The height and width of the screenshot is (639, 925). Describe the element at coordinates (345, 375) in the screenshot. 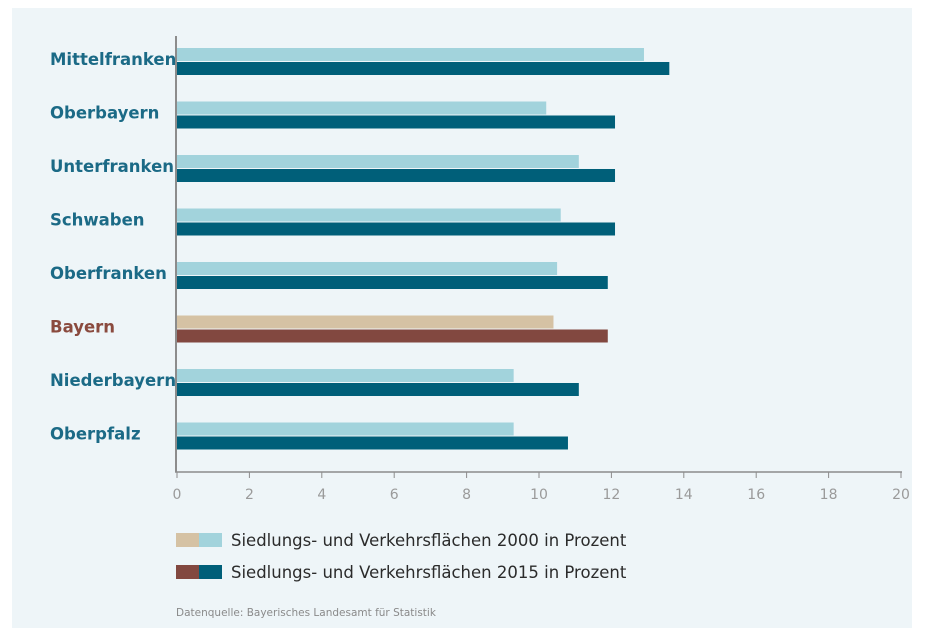

I see `bar-2000-niederbayern` at that location.